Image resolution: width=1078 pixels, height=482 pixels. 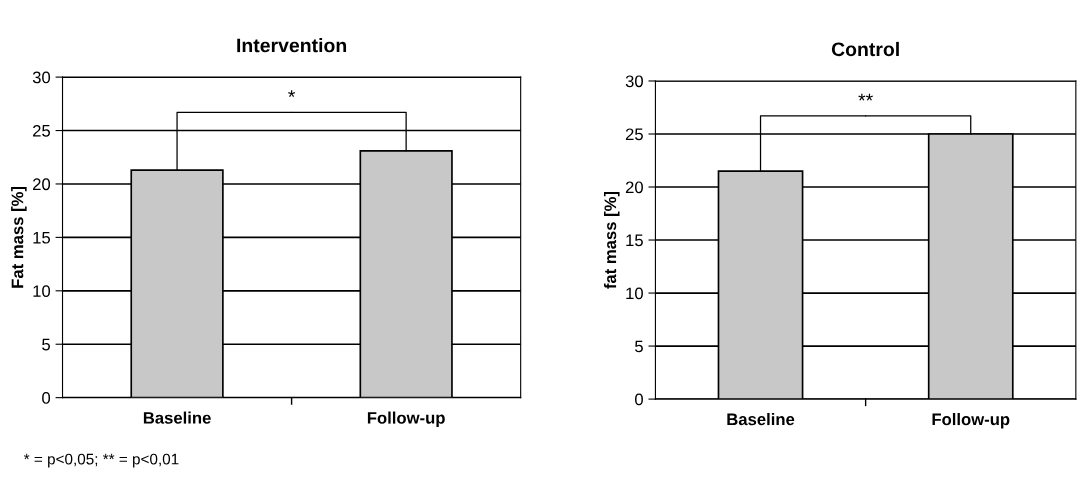 I want to click on chart-title: Control, so click(x=865, y=49).